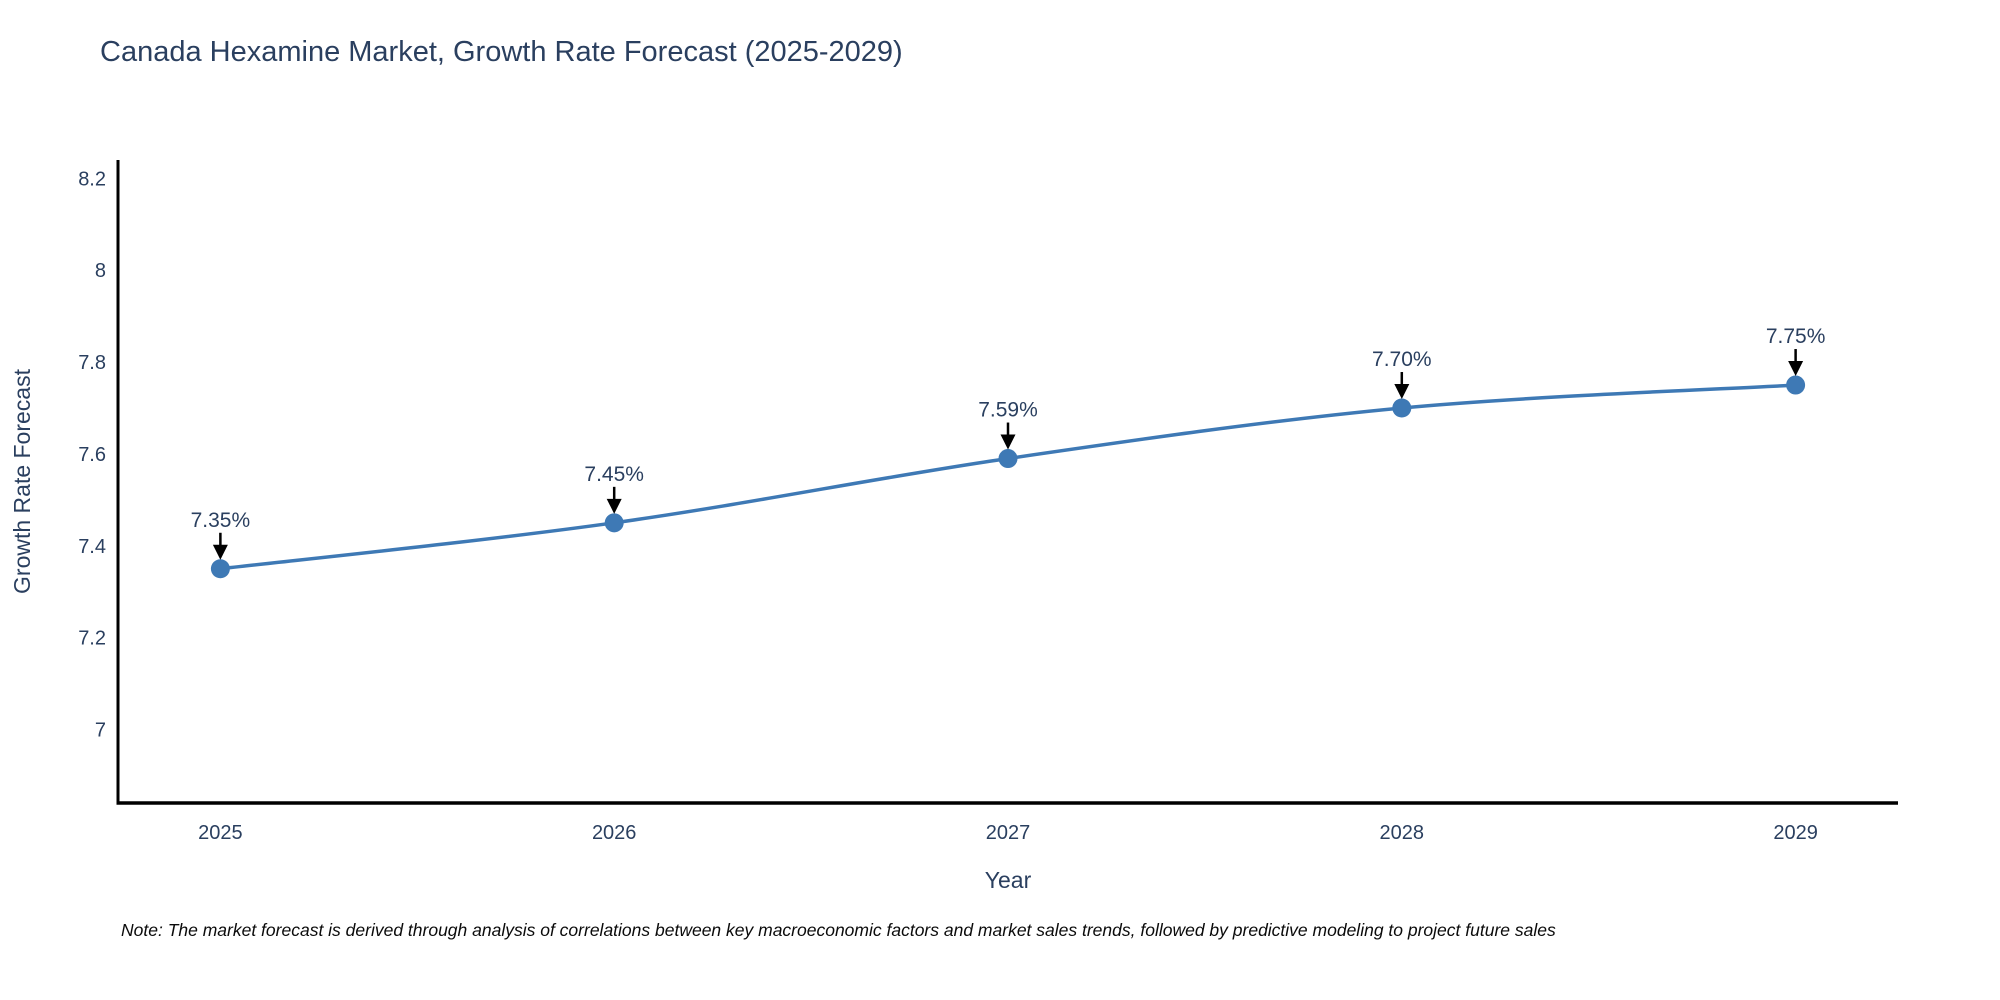 This screenshot has height=1000, width=2000. What do you see at coordinates (22, 481) in the screenshot?
I see `y-axis-title: Growth Rate Forecast` at bounding box center [22, 481].